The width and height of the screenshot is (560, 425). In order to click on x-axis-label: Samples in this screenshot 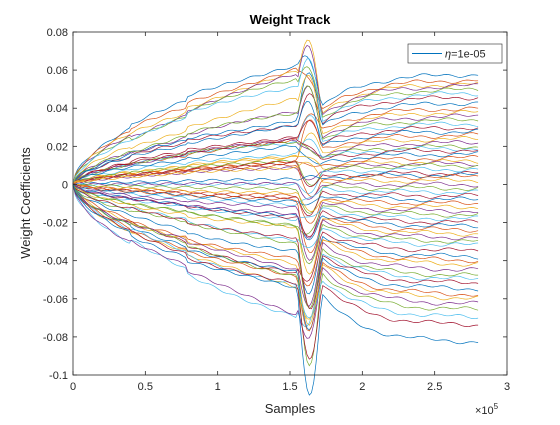, I will do `click(290, 408)`.